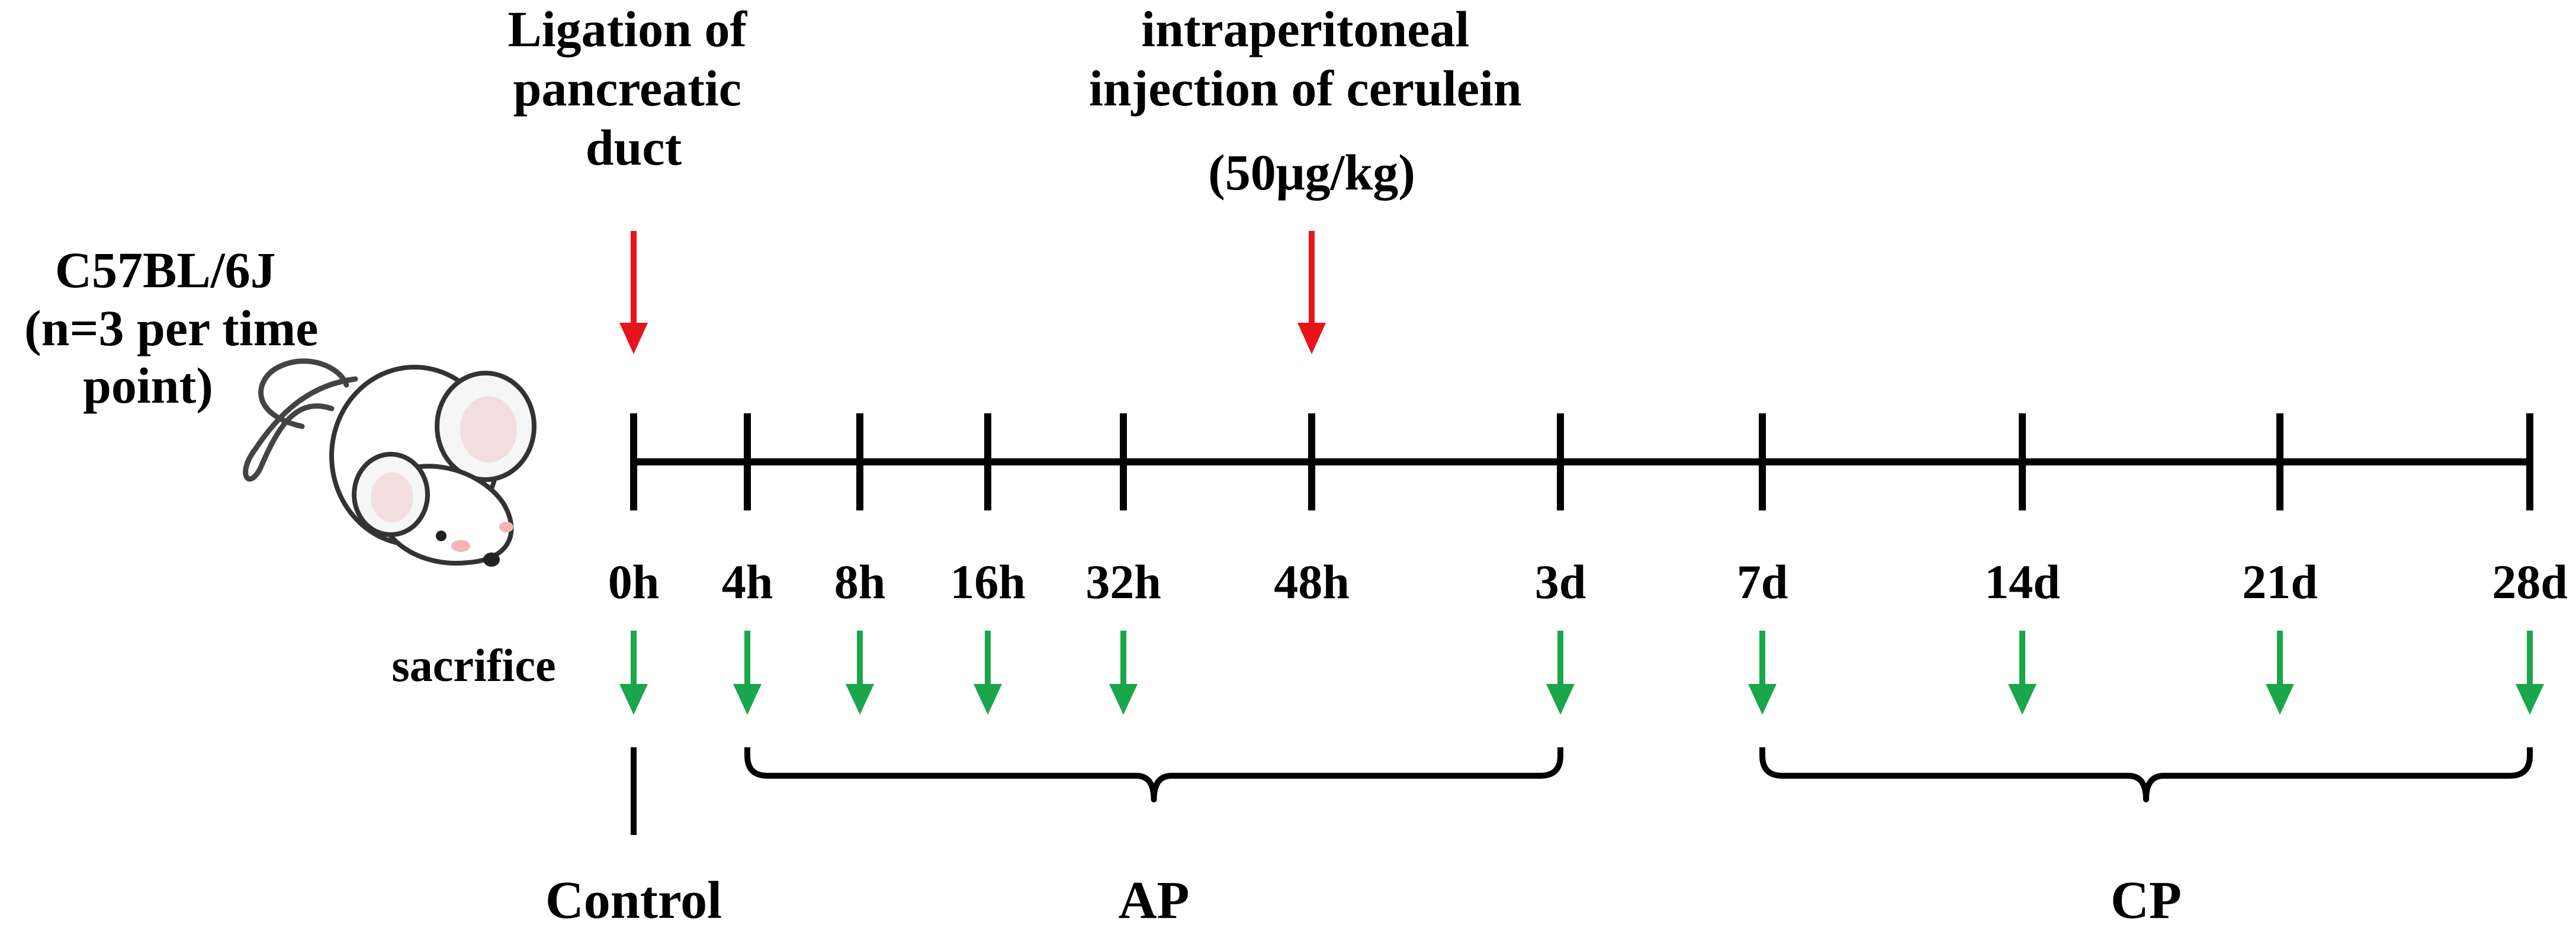  I want to click on tick-label-32h: 32h, so click(1123, 582).